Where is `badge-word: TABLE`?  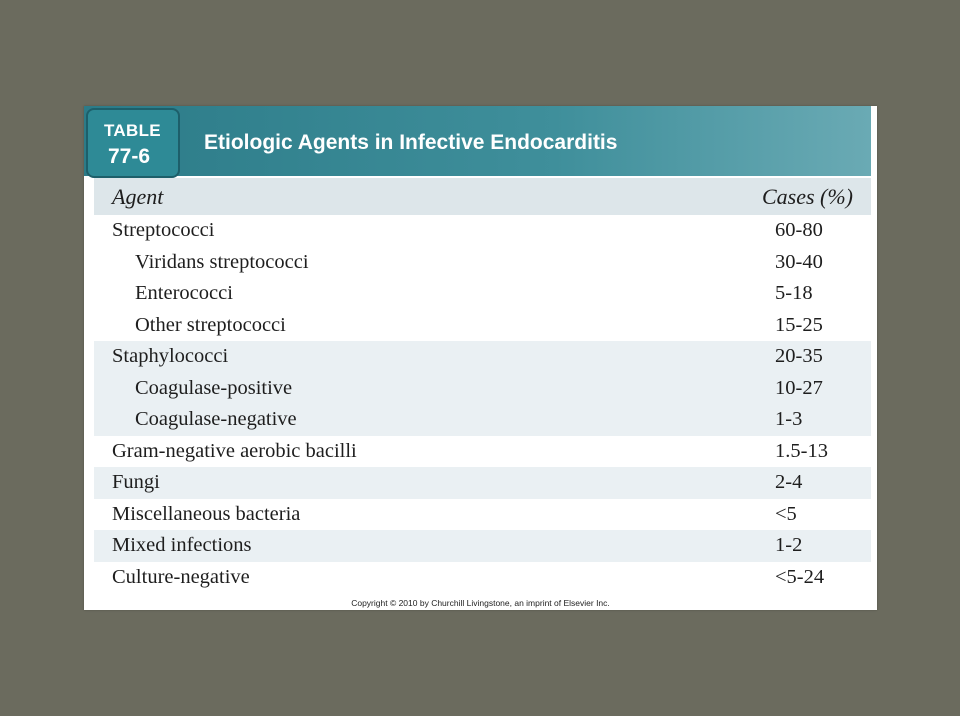 badge-word: TABLE is located at coordinates (132, 130).